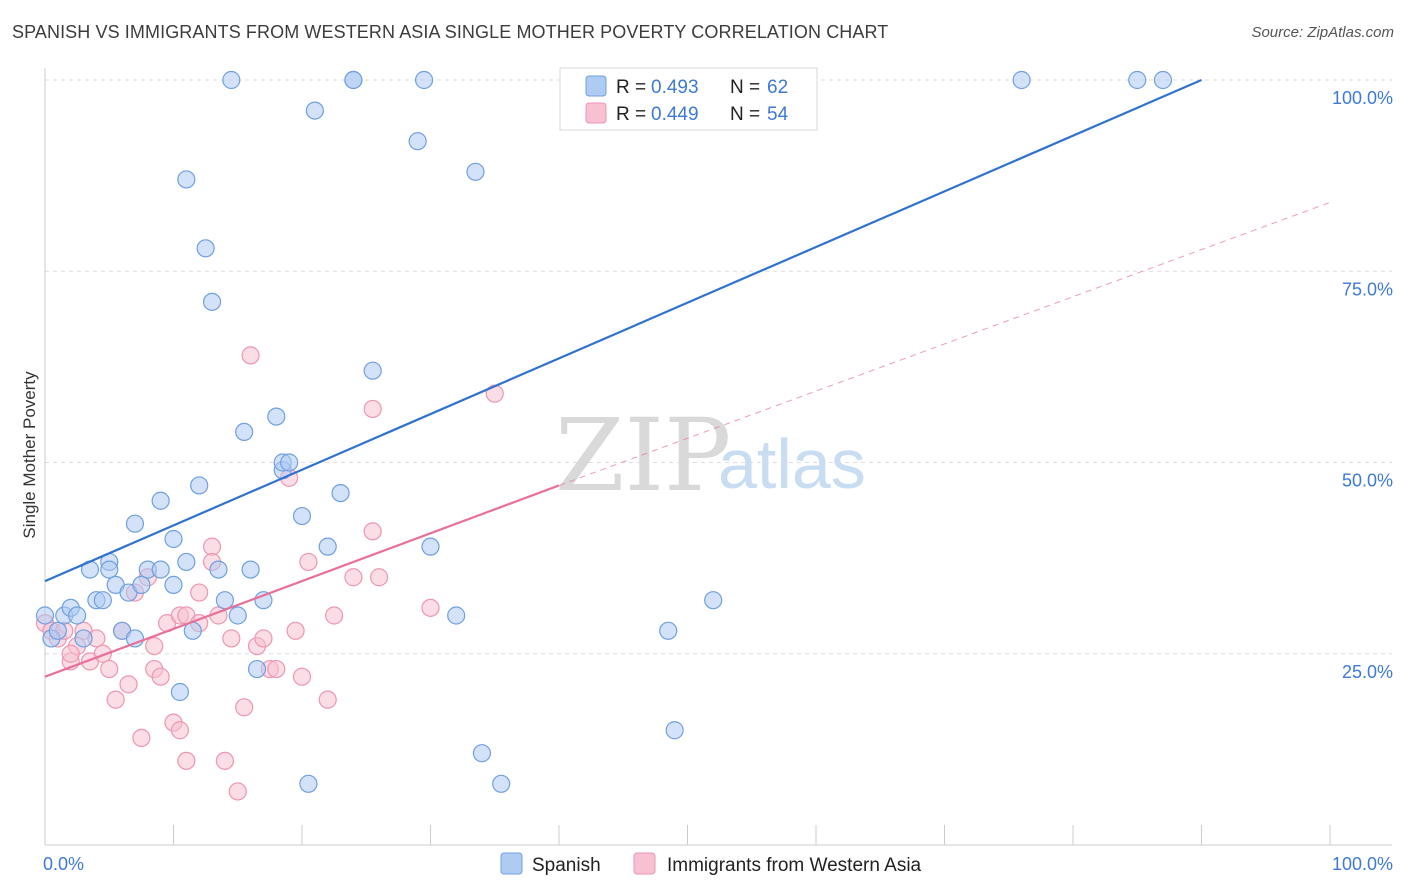 The height and width of the screenshot is (892, 1406). I want to click on legend-r-label-immigrants: R =, so click(631, 114).